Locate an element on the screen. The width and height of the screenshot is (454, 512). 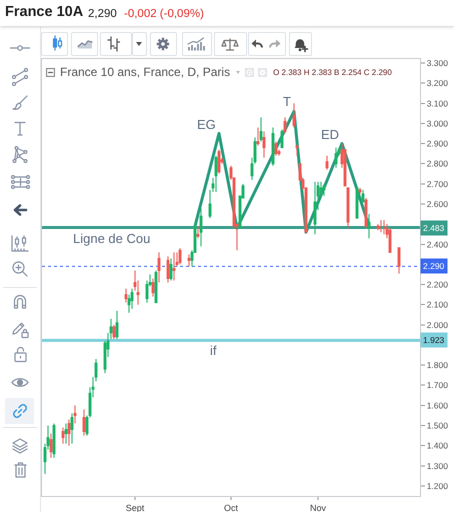
y-tick-label: 2.600 is located at coordinates (437, 203).